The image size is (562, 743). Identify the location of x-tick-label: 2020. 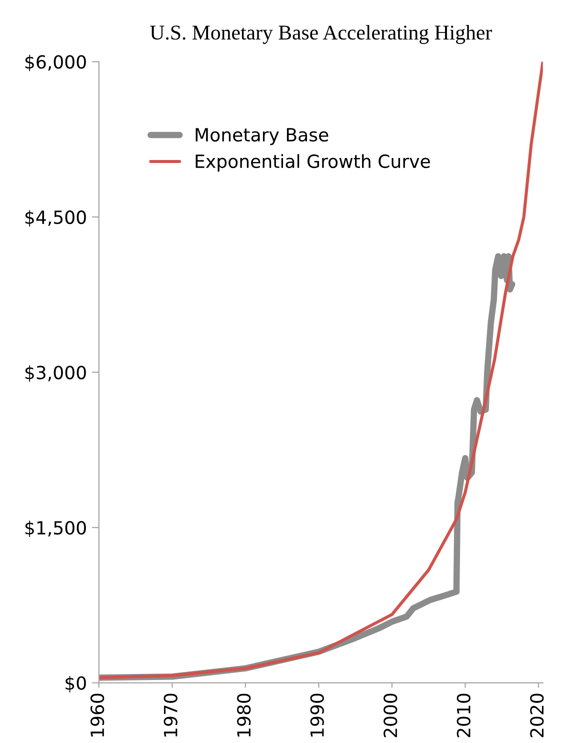
(537, 716).